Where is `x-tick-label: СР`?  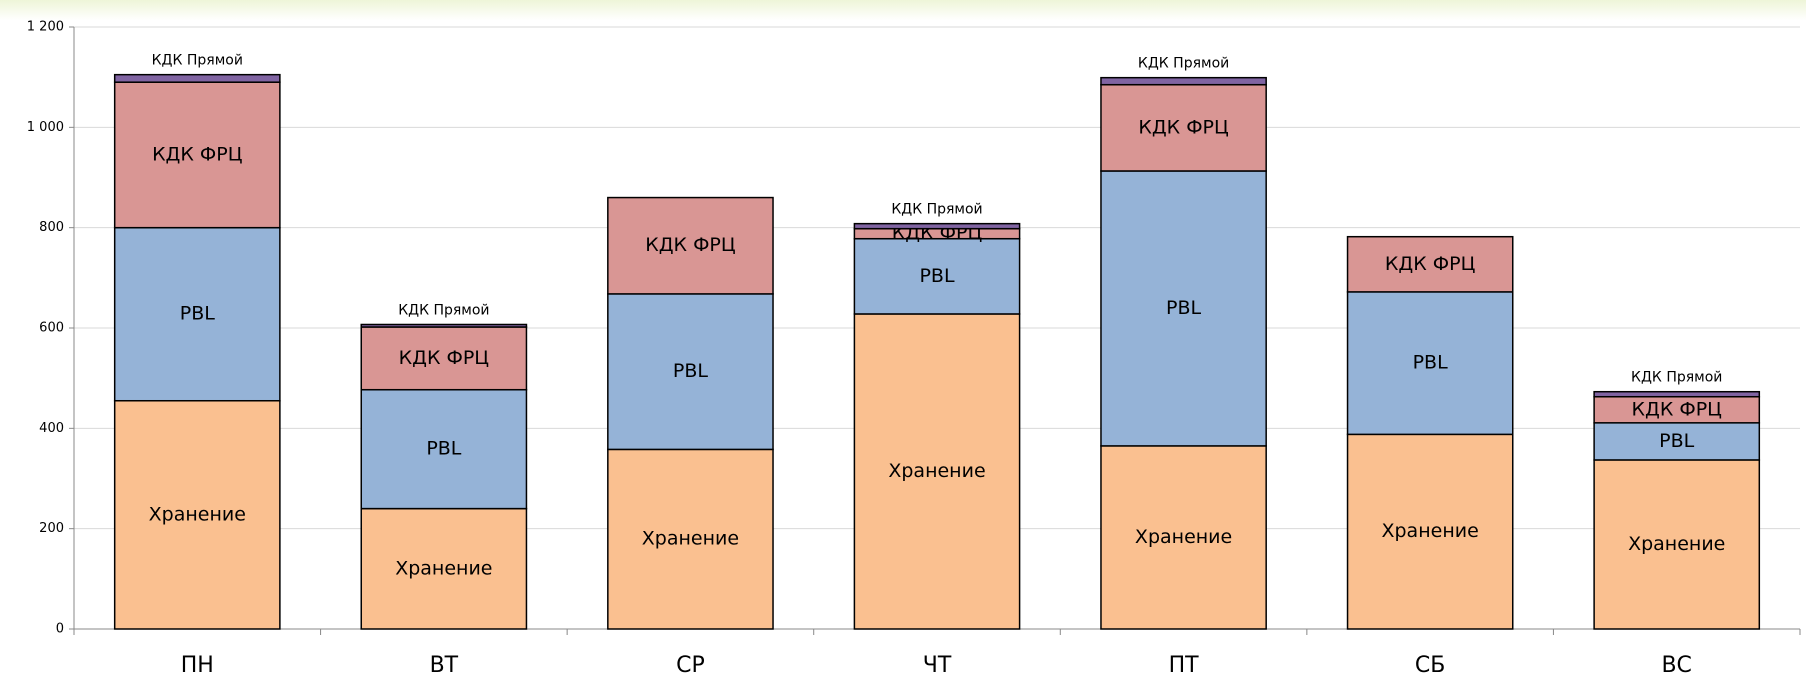 x-tick-label: СР is located at coordinates (690, 665).